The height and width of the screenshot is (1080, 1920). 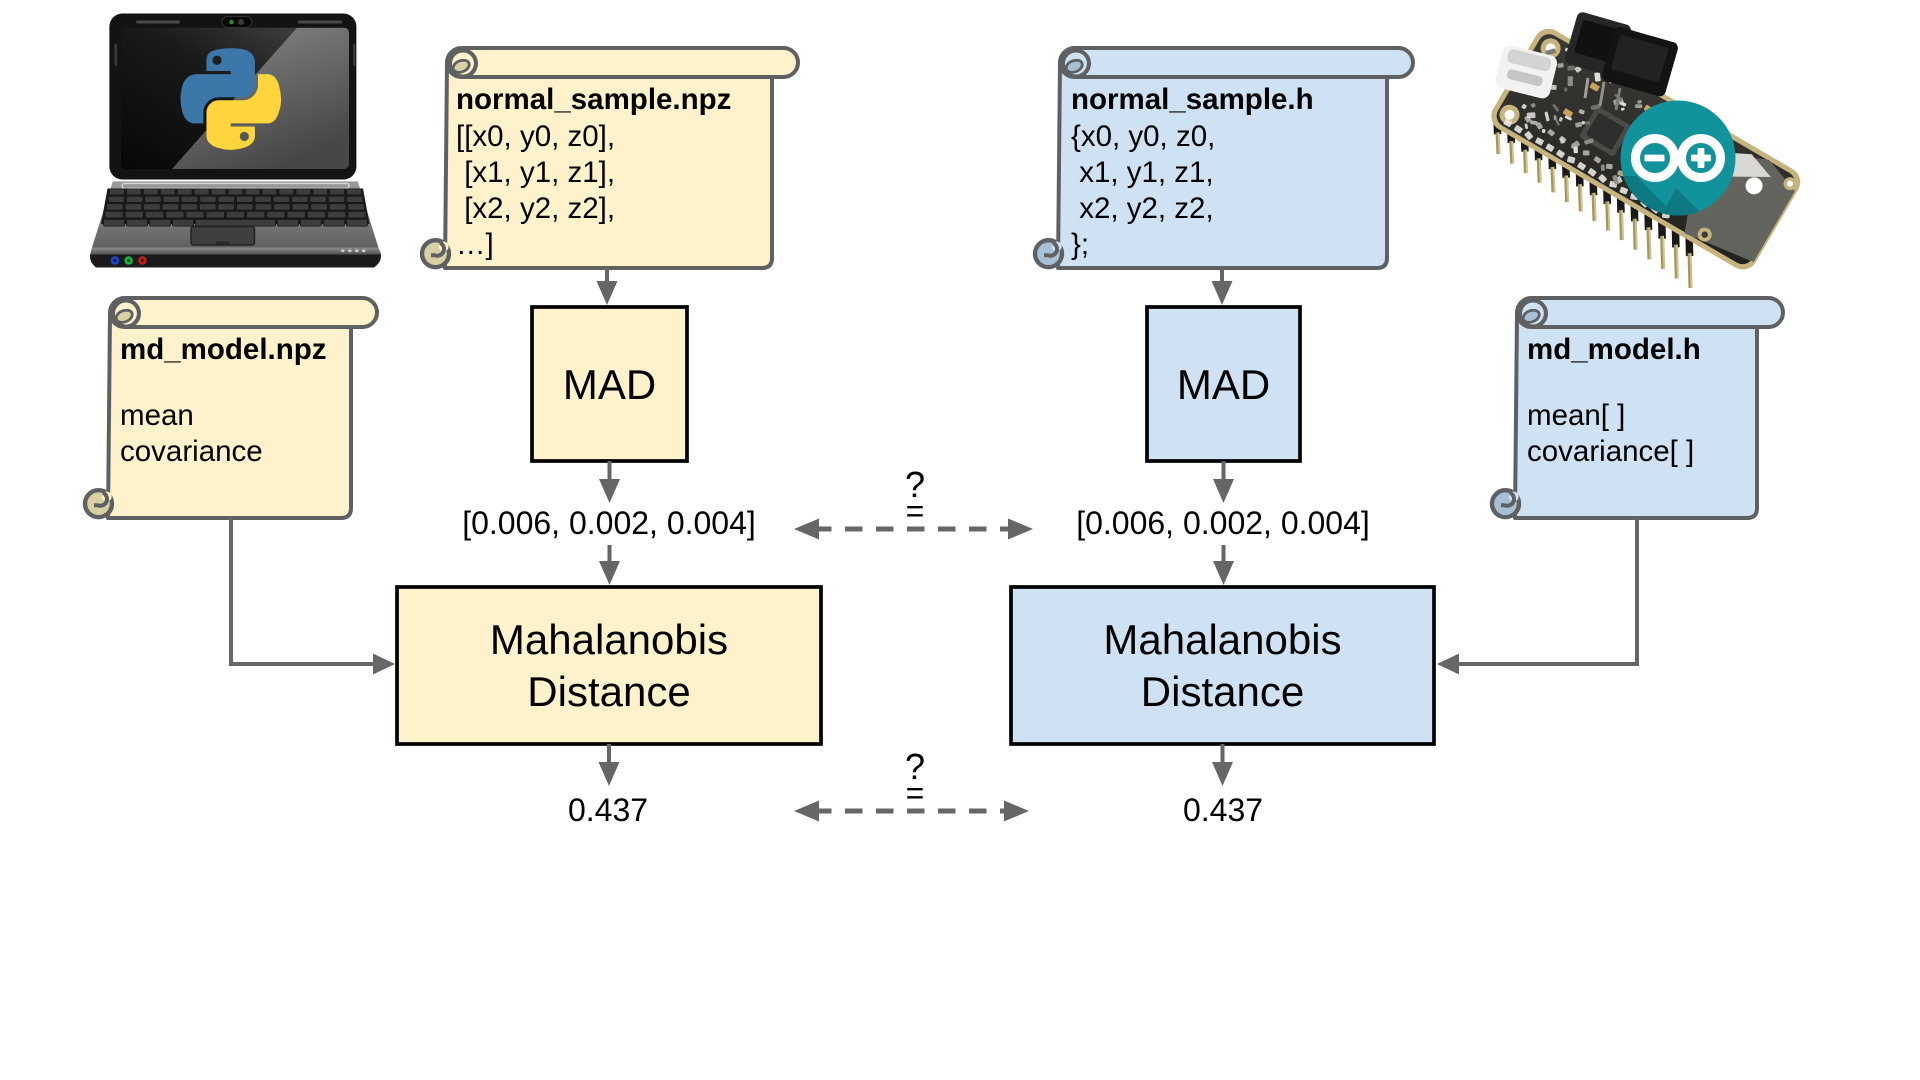 I want to click on svg-text: normal_sample.h, so click(x=1192, y=99).